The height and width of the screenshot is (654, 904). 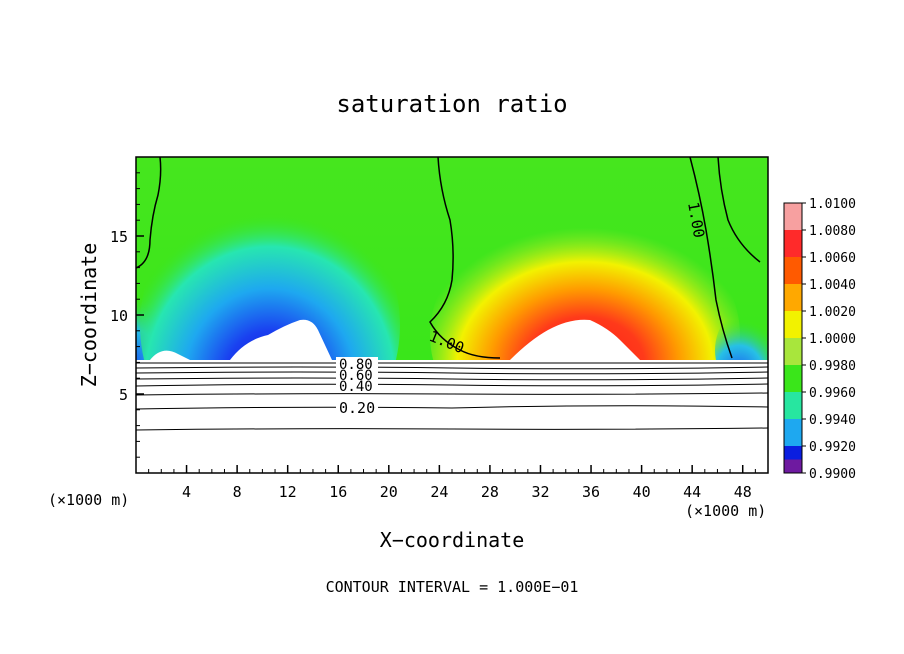 I want to click on white-zone-cool, so click(x=281, y=339).